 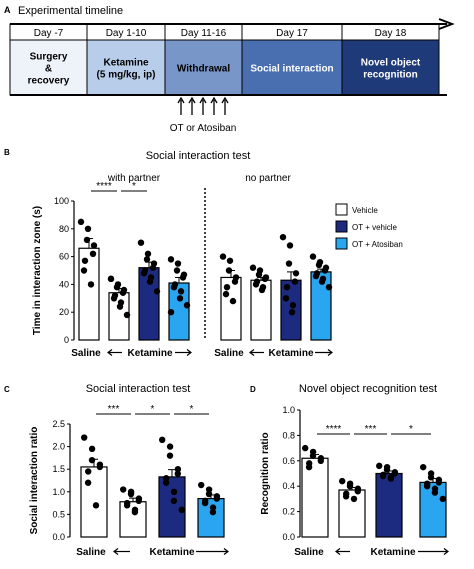 I want to click on legend: Vehicle OT + vehicle OT + Atosiban, so click(x=369, y=226).